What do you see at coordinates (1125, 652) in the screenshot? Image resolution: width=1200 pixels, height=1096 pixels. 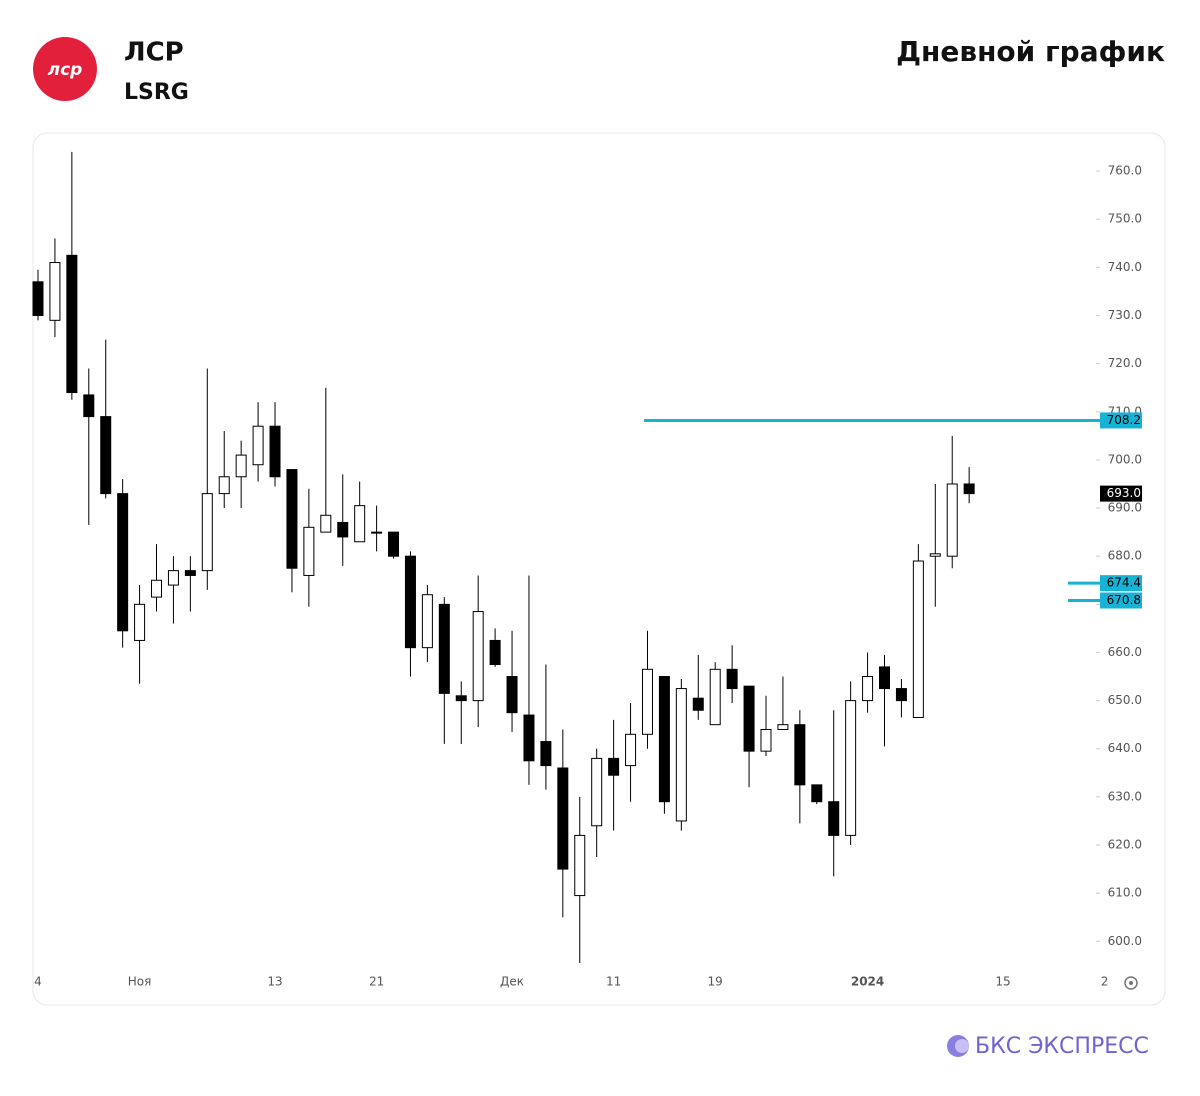 I see `y-tick-label: 660.0` at bounding box center [1125, 652].